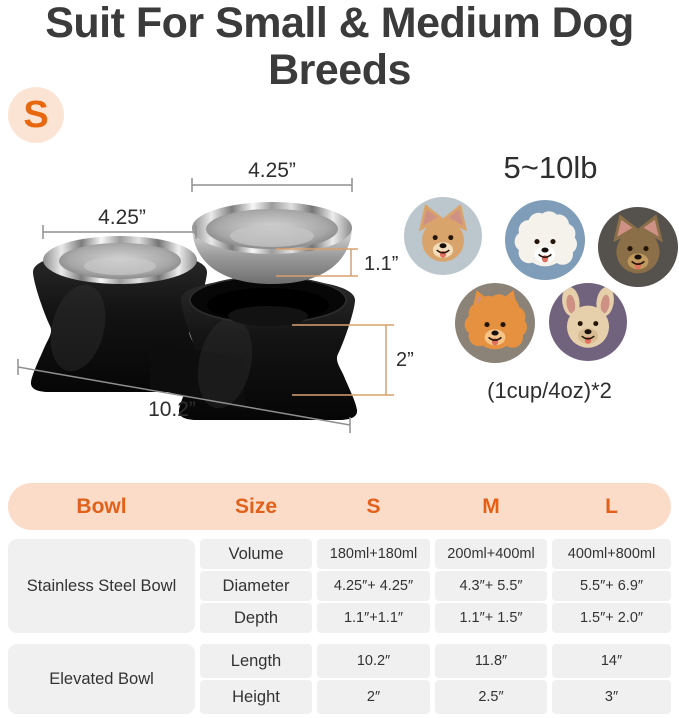 The image size is (679, 718). What do you see at coordinates (256, 661) in the screenshot?
I see `property-label: Length` at bounding box center [256, 661].